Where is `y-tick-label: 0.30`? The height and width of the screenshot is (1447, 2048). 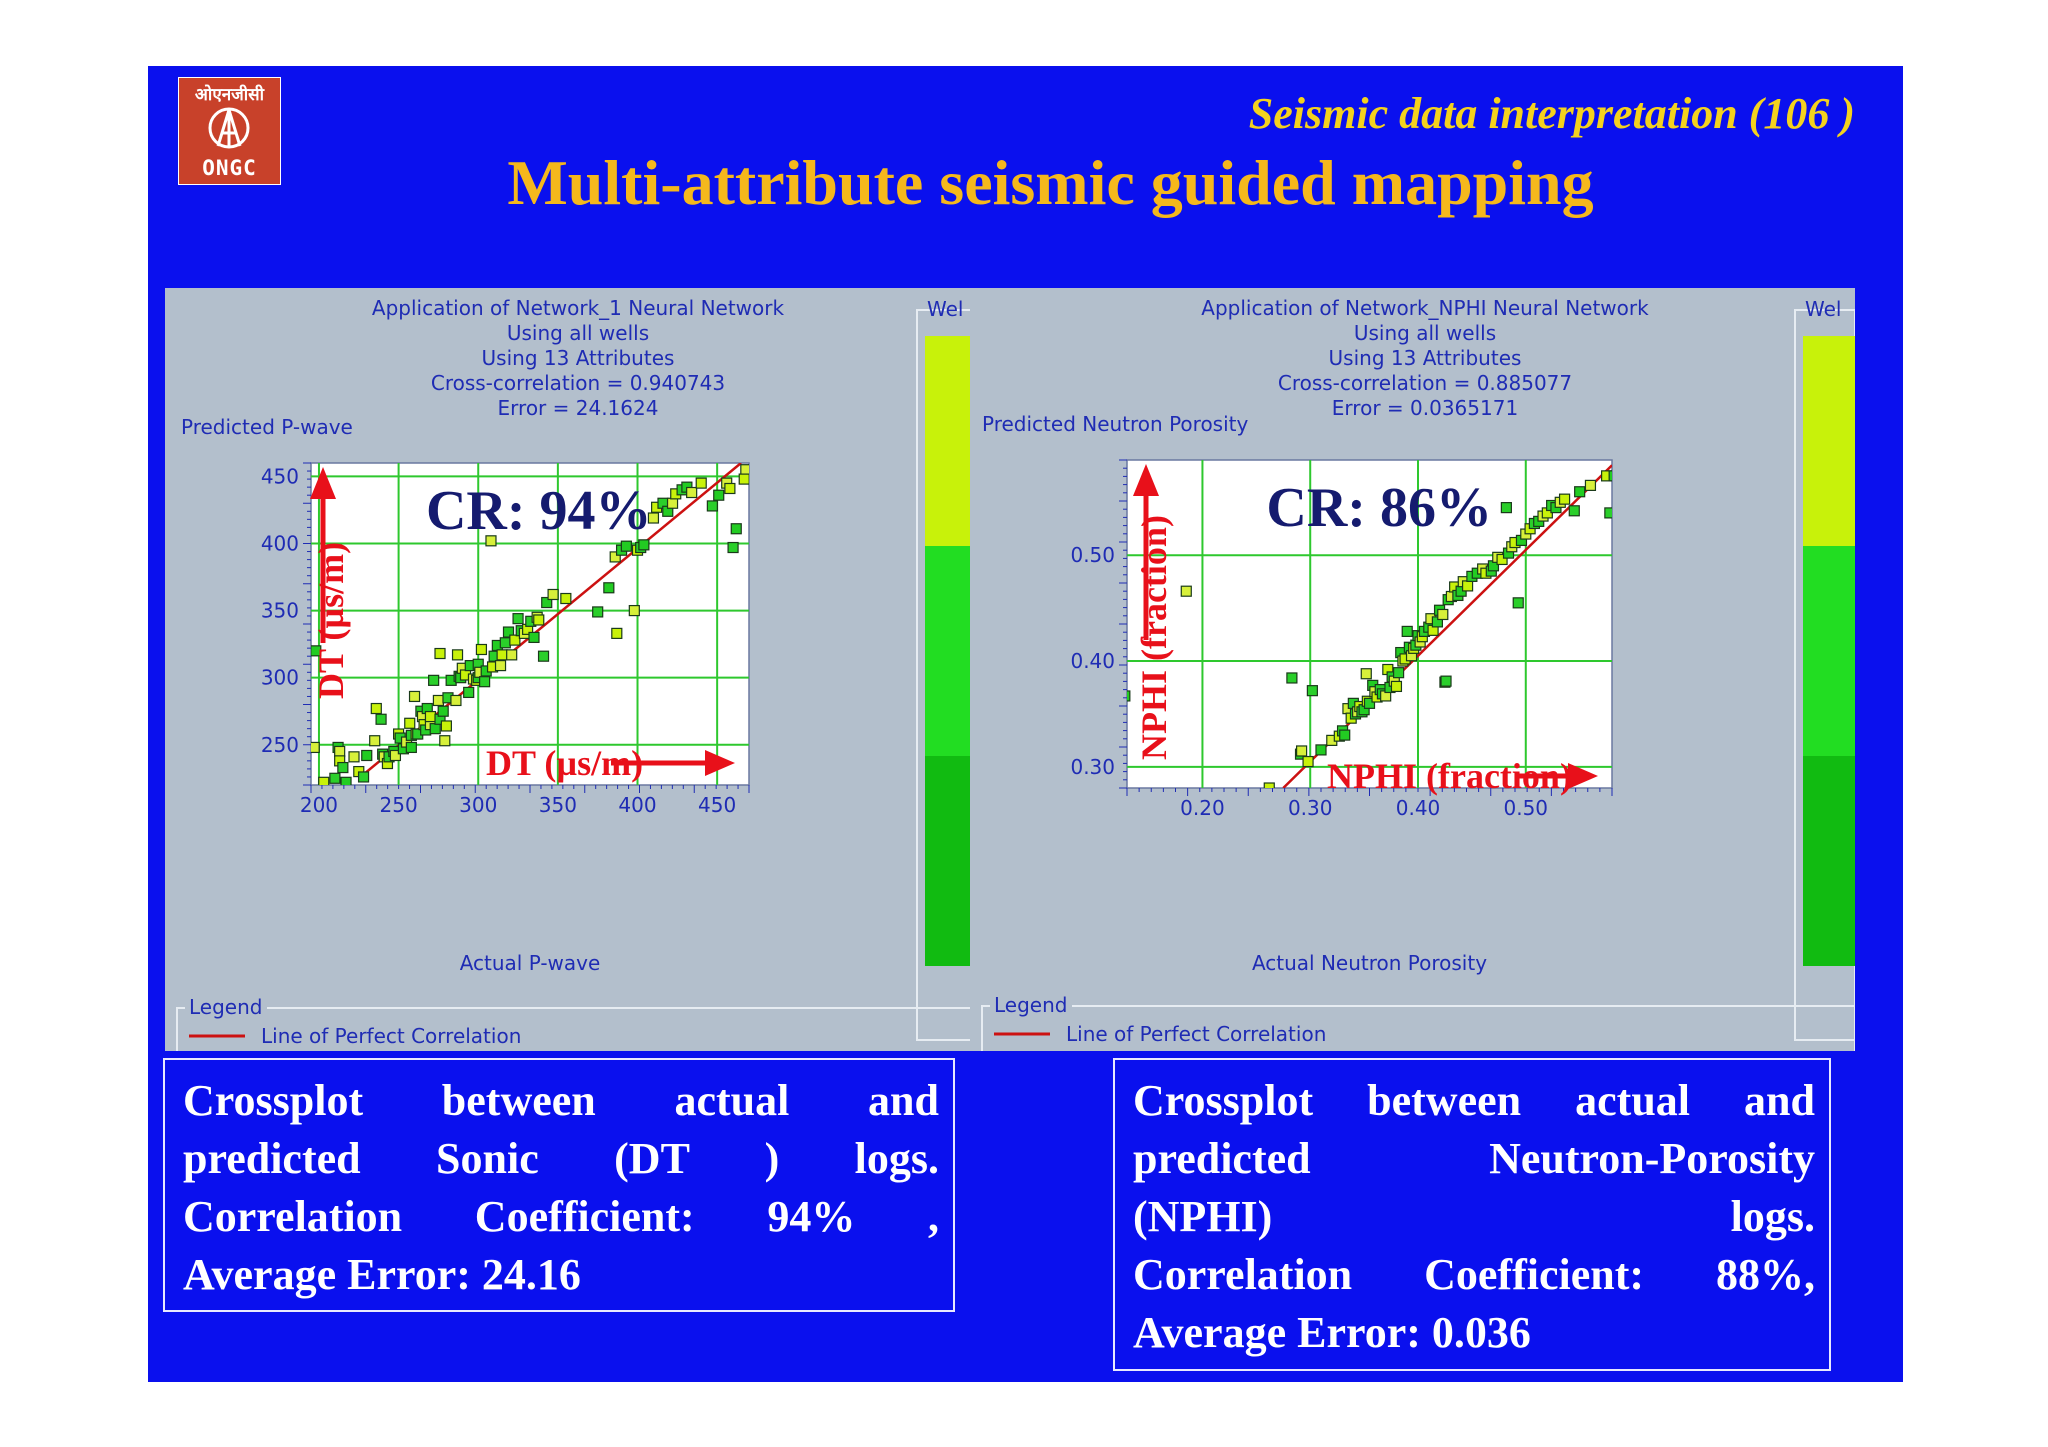 y-tick-label: 0.30 is located at coordinates (1092, 767).